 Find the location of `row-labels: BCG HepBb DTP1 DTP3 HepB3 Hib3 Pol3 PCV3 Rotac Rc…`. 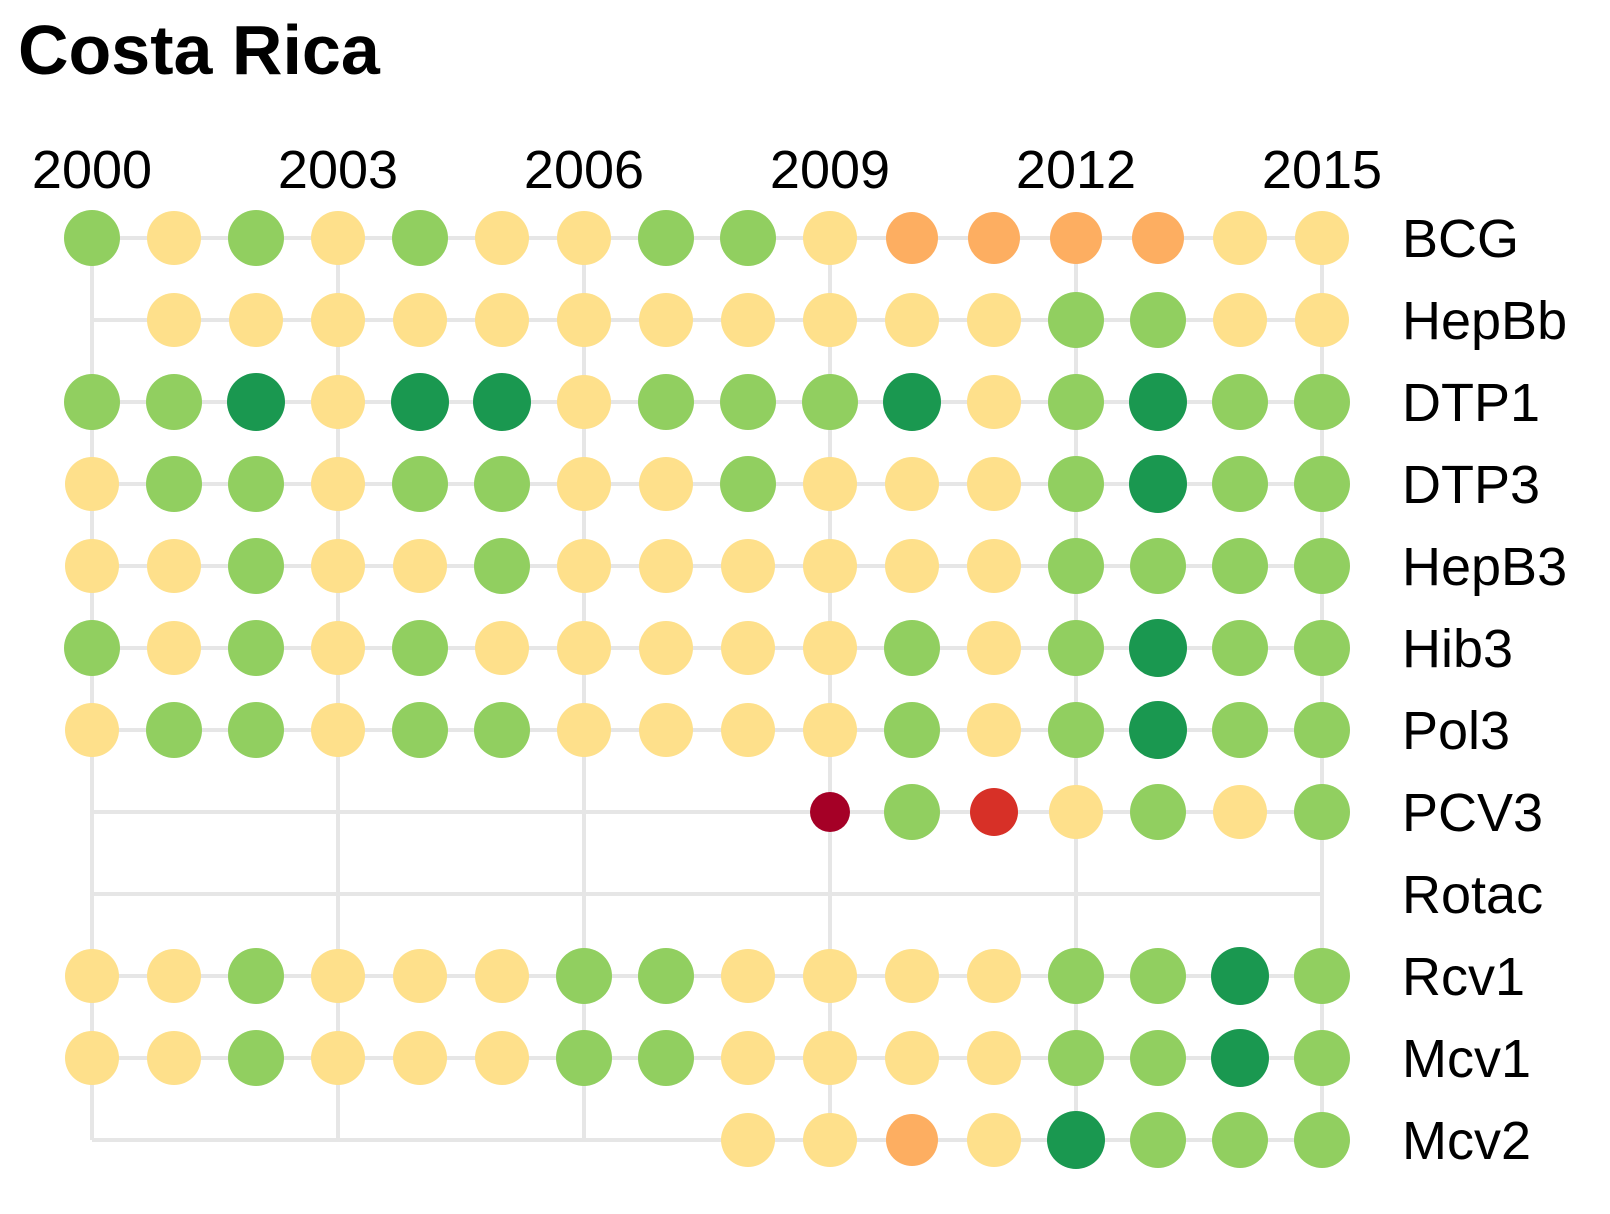

row-labels: BCG HepBb DTP1 DTP3 HepB3 Hib3 Pol3 PCV3 Rotac Rc… is located at coordinates (1484, 690).